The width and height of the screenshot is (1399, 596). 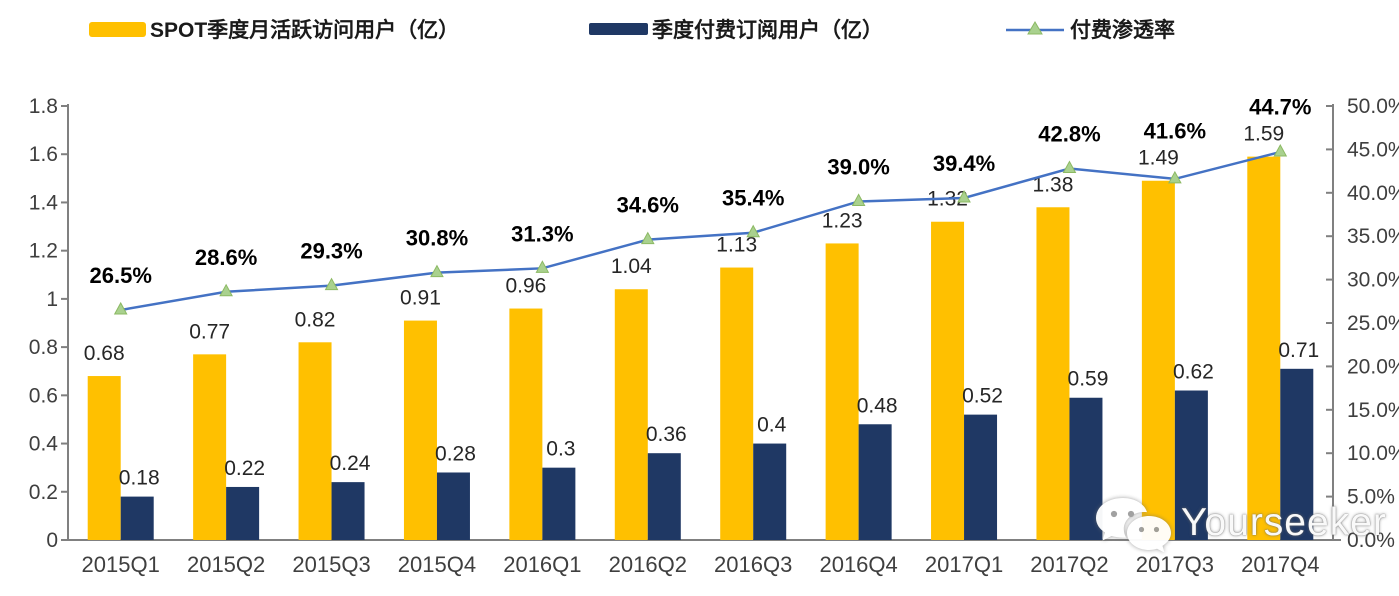 I want to click on legend-label-penetration: 付费渗透率, so click(x=1122, y=30).